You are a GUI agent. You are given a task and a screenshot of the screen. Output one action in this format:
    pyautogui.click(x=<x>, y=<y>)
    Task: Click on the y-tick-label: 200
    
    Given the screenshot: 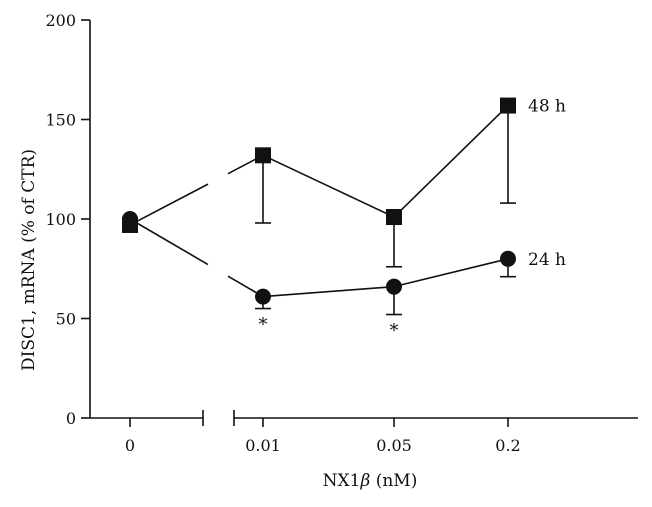 What is the action you would take?
    pyautogui.click(x=60, y=20)
    